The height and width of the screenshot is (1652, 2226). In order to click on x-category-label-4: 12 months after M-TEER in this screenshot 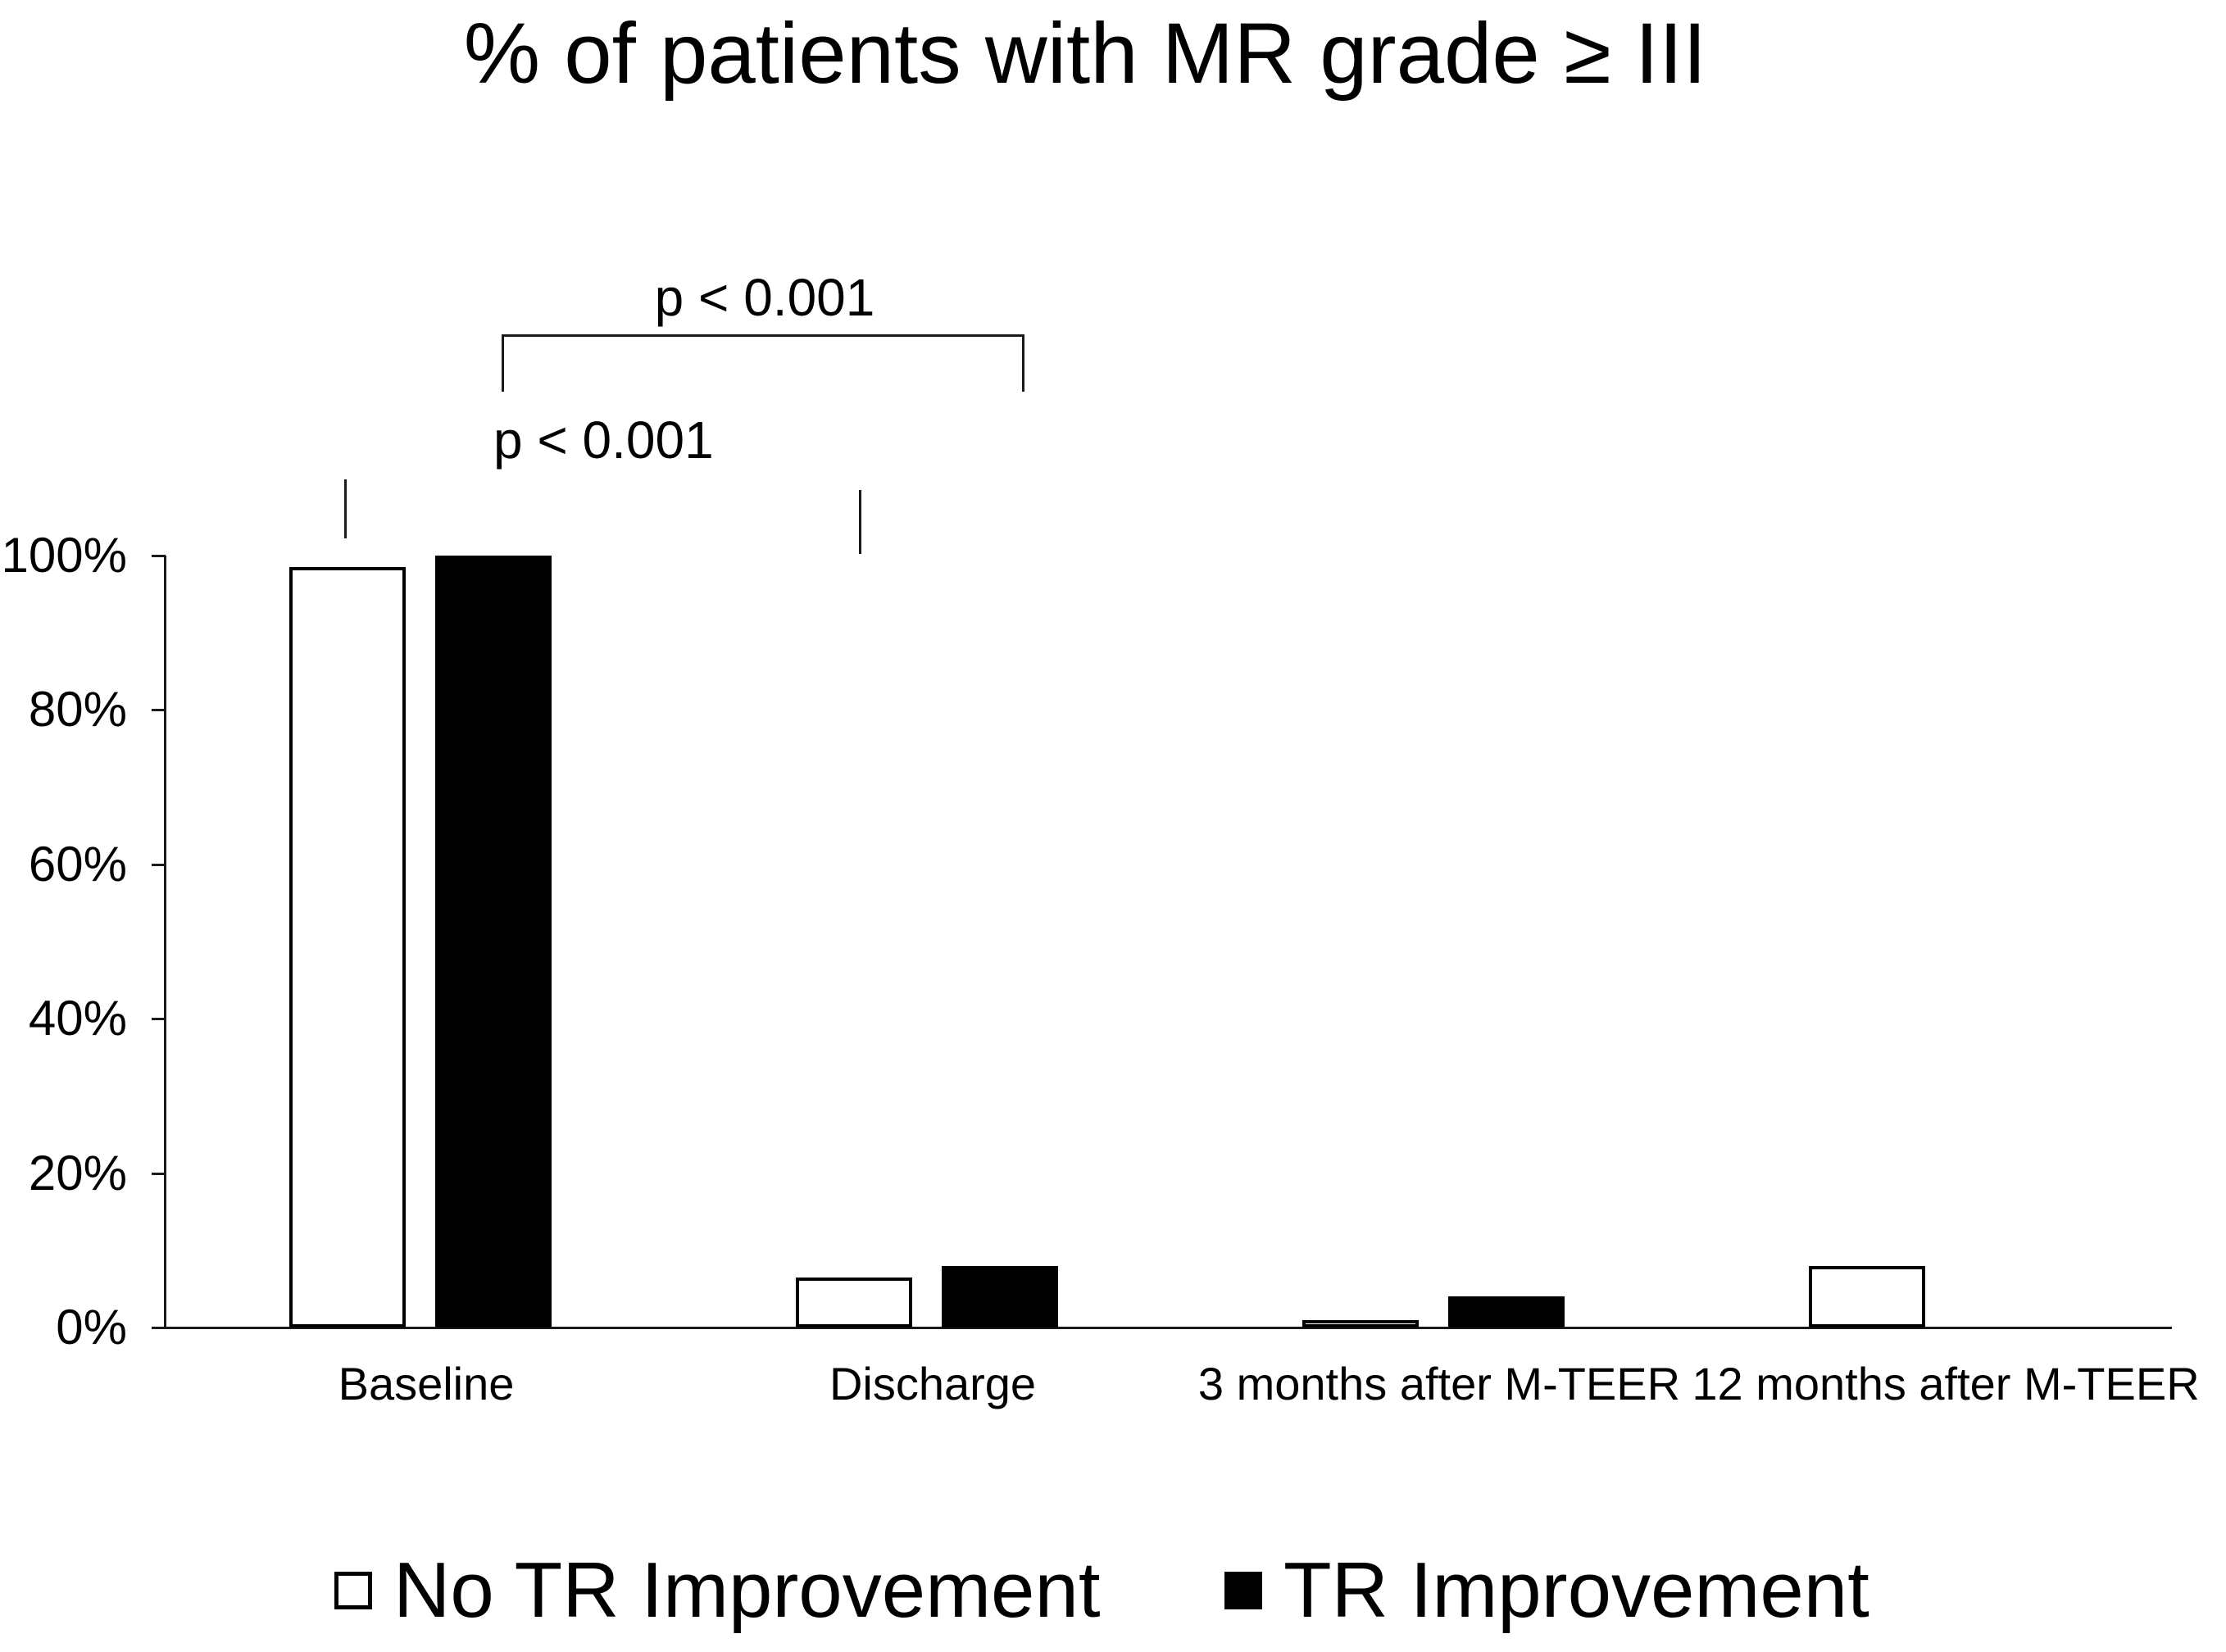, I will do `click(1946, 1384)`.